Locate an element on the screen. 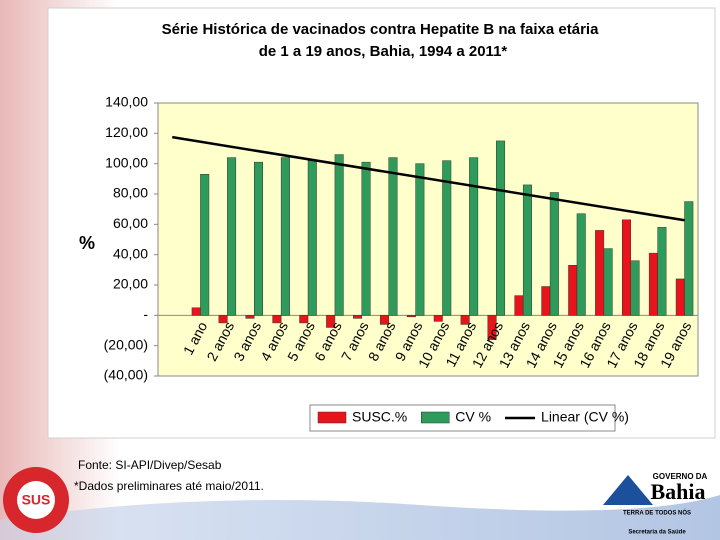  legend is located at coordinates (462, 418).